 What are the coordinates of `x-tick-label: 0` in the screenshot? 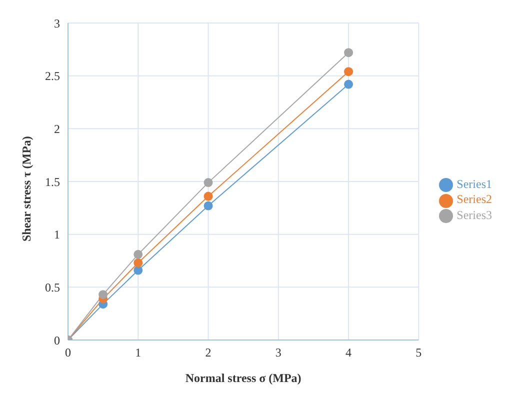 It's located at (68, 353).